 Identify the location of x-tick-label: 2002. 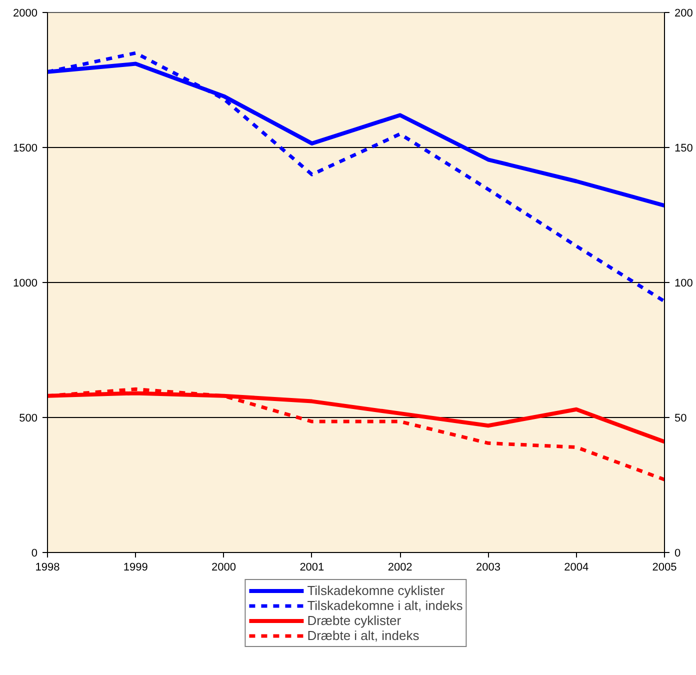
(400, 568).